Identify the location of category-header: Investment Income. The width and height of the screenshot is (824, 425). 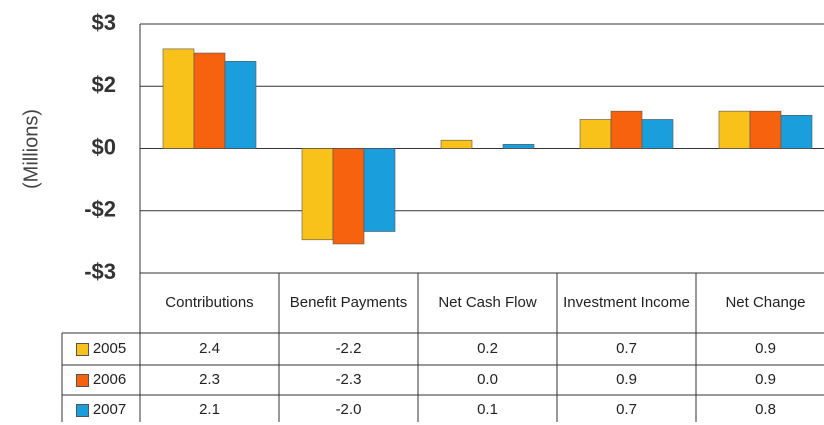
(626, 303).